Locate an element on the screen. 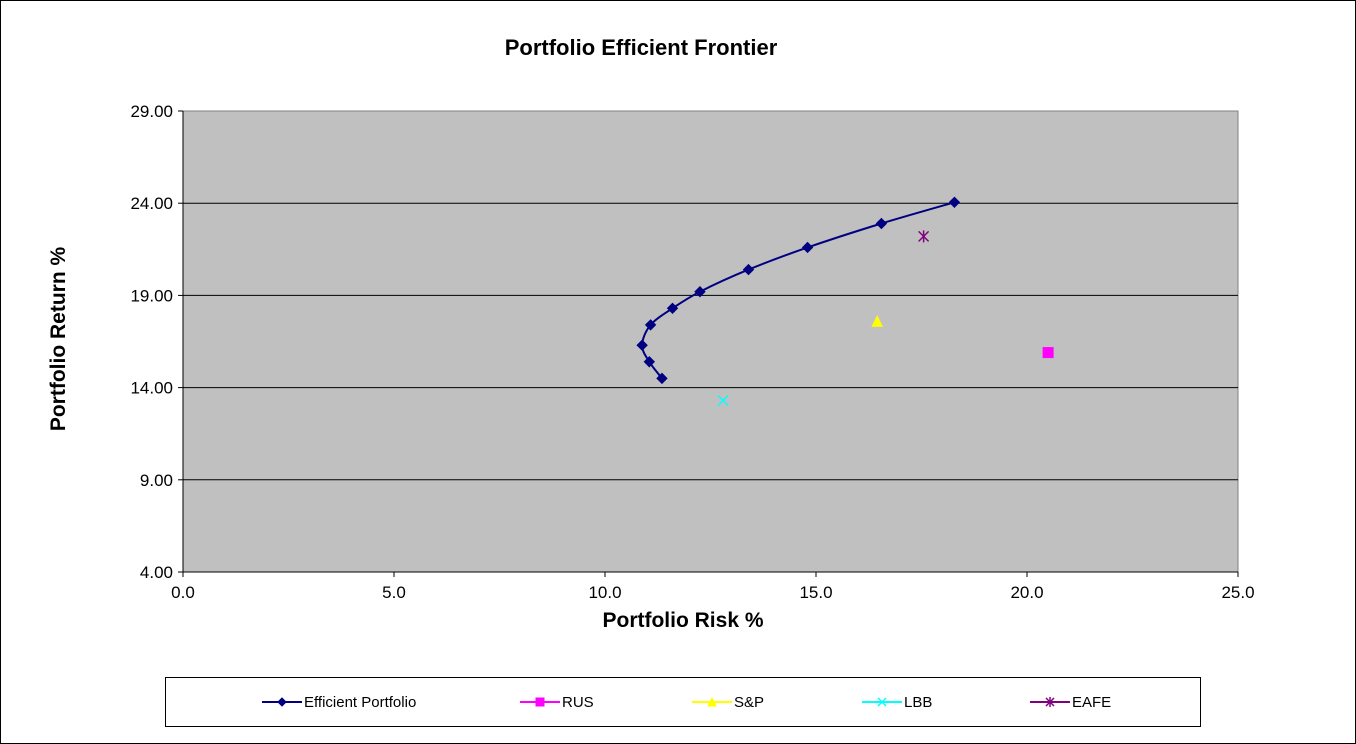  data-point-eafe is located at coordinates (924, 236).